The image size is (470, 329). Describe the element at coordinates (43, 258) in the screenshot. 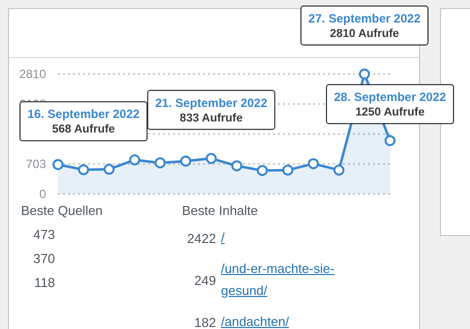

I see `text: 370` at that location.